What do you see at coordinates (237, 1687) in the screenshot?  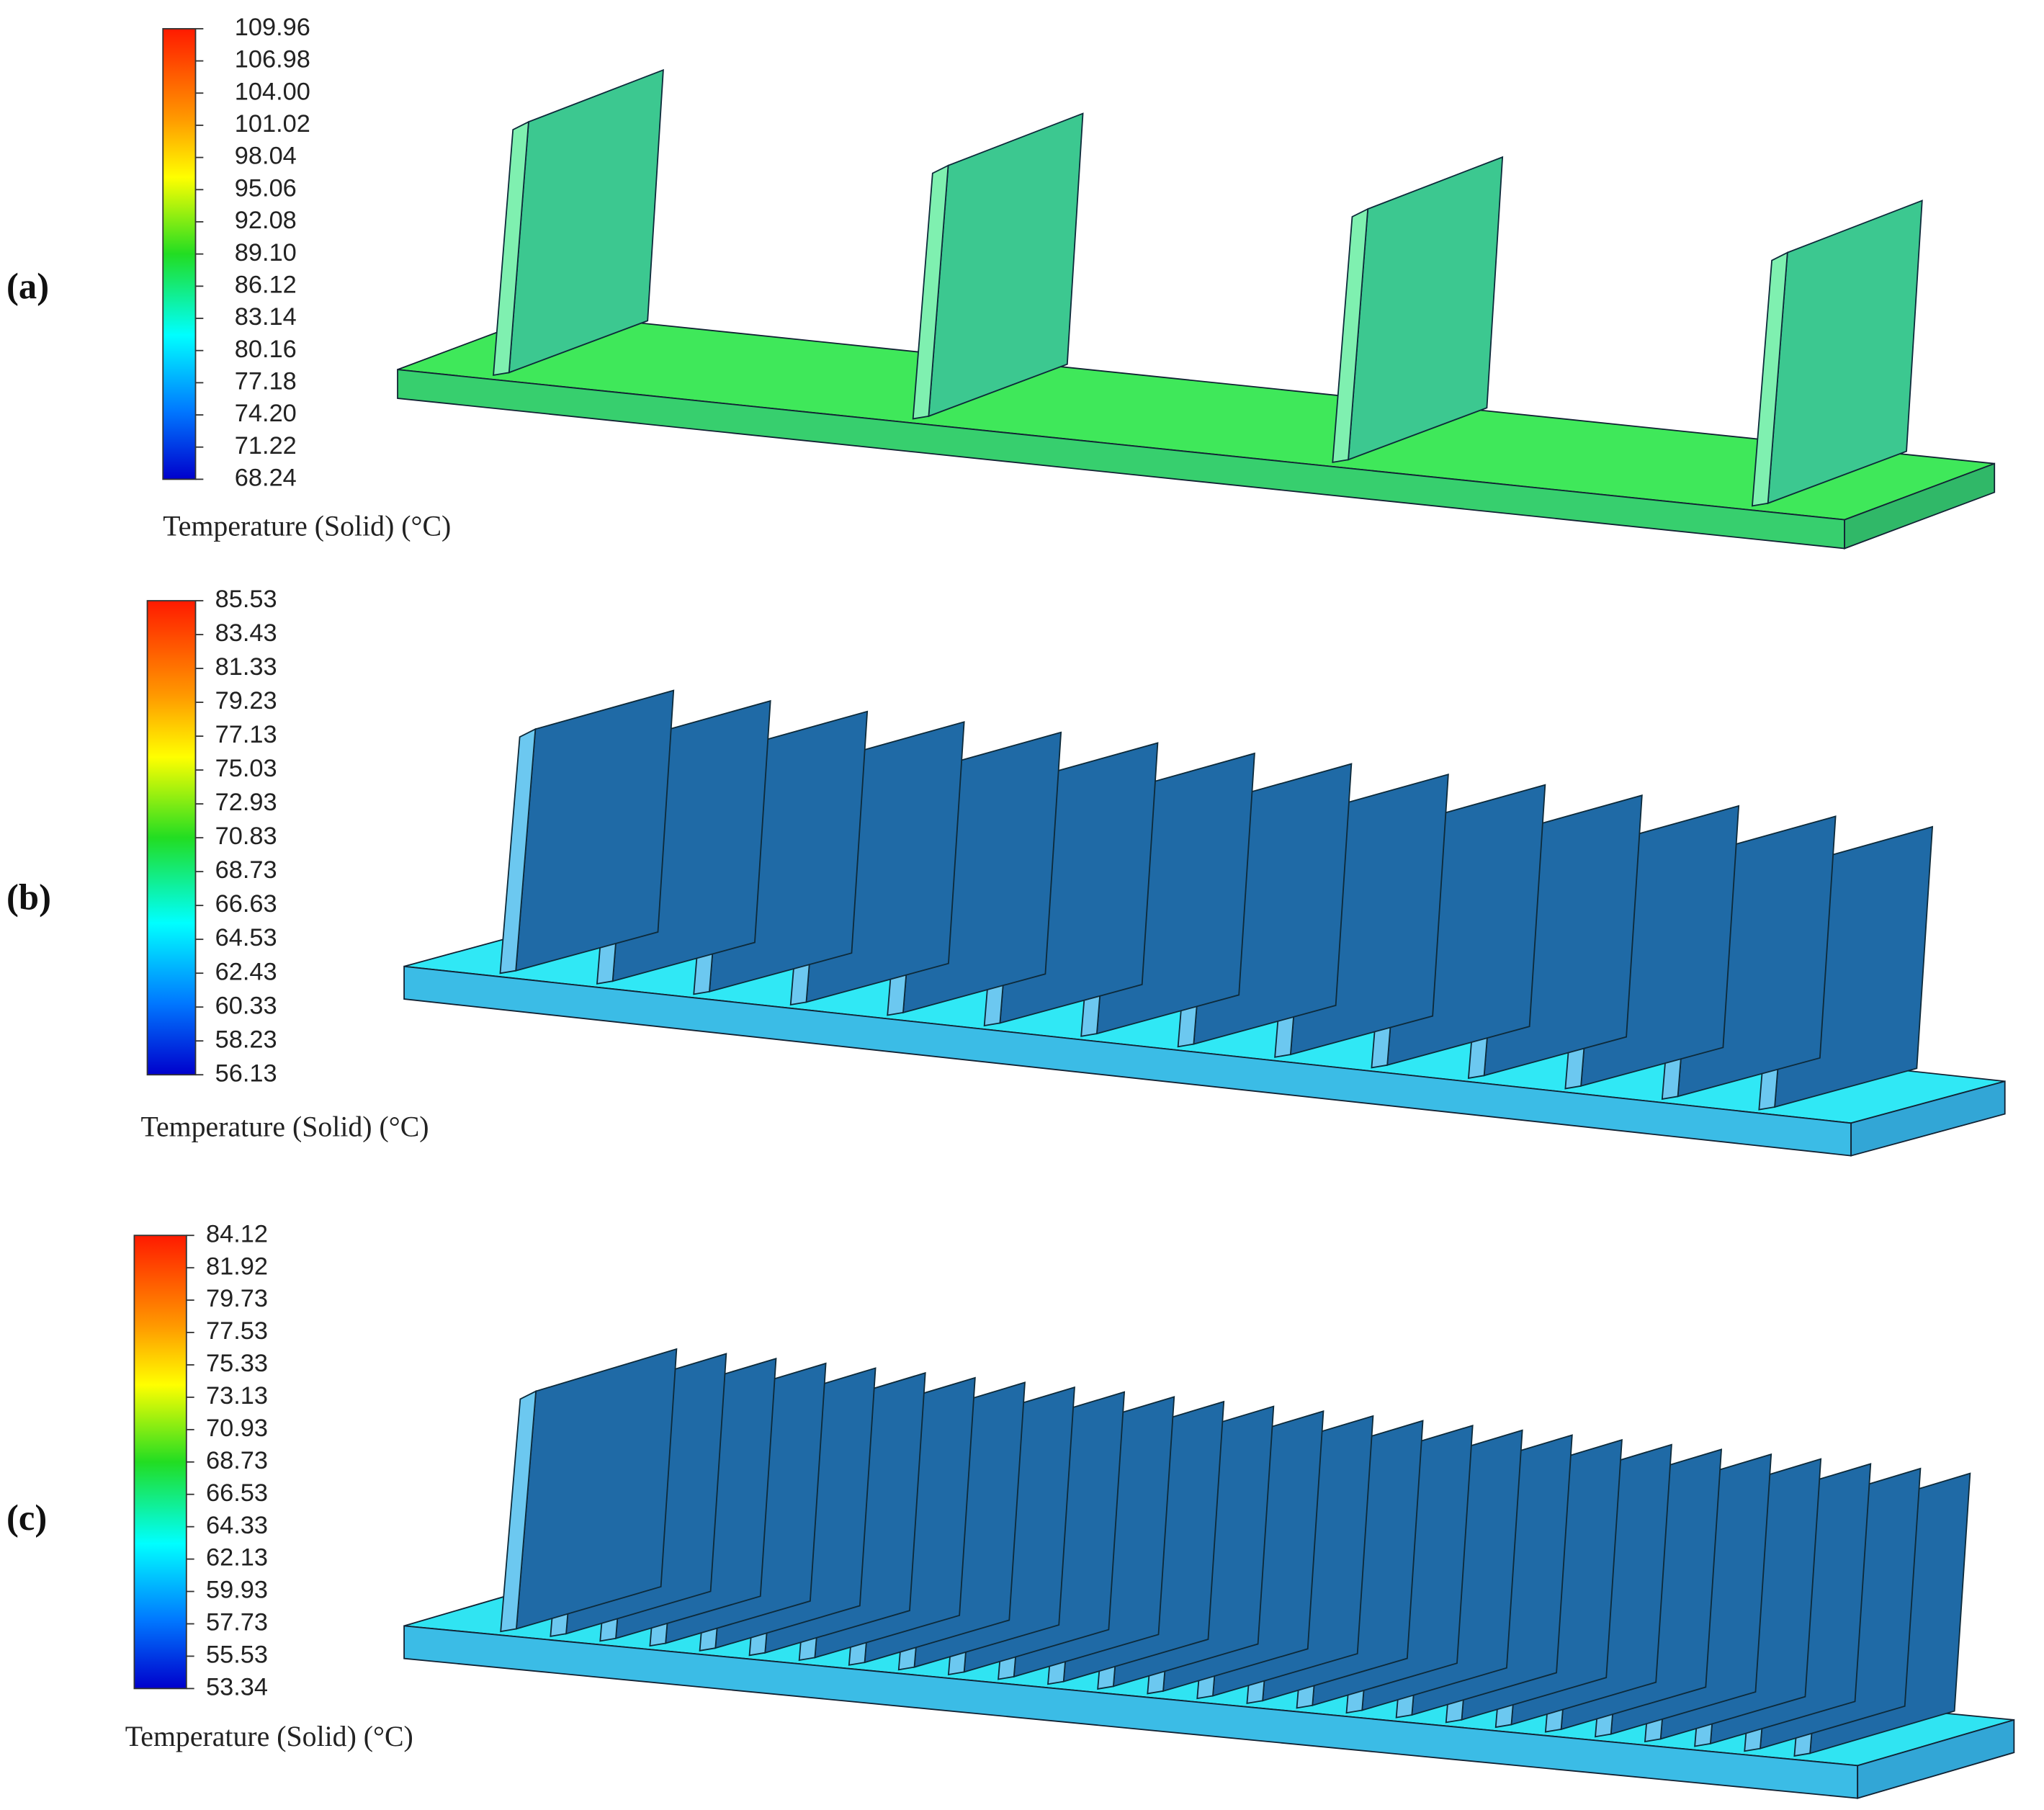 I see `tick-label: 53.34` at bounding box center [237, 1687].